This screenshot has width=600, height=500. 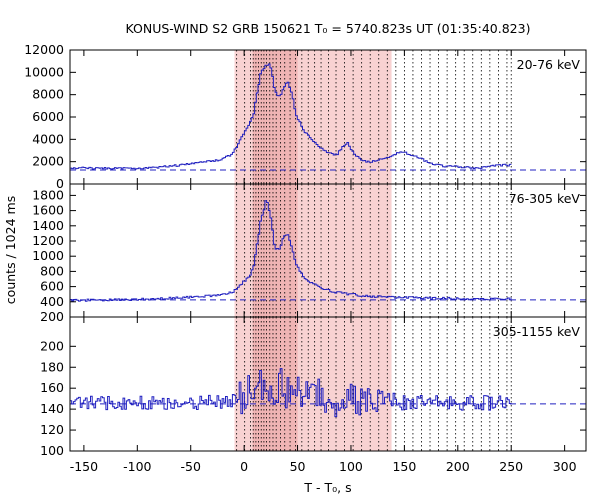 What do you see at coordinates (545, 198) in the screenshot?
I see `panel-2-band-label: 76-305 keV` at bounding box center [545, 198].